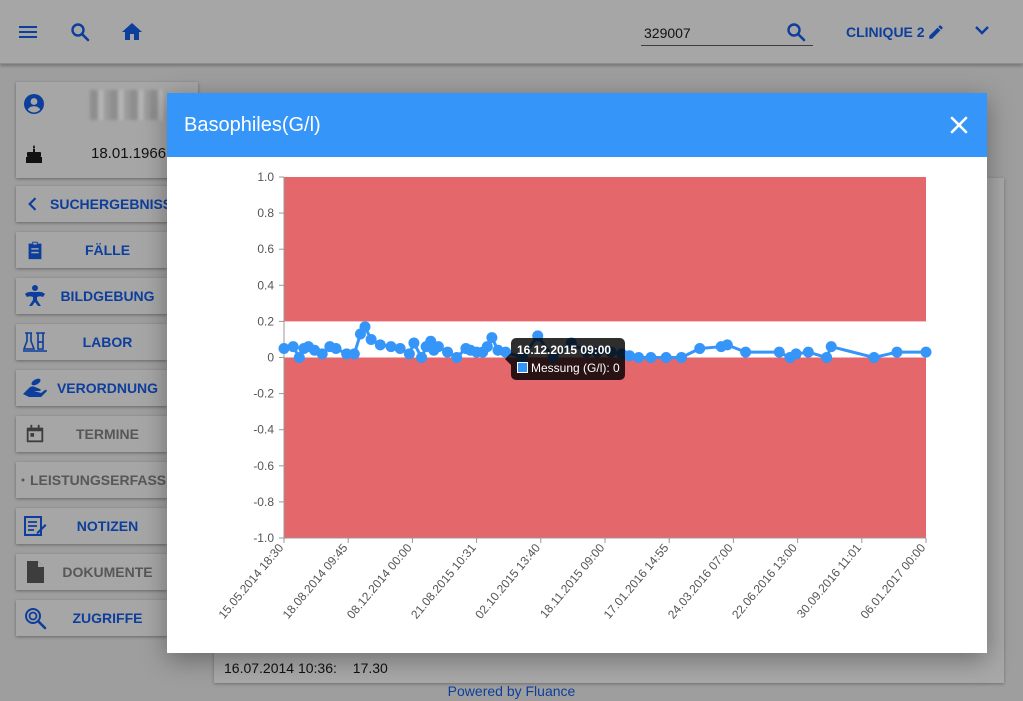 This screenshot has height=701, width=1023. What do you see at coordinates (936, 32) in the screenshot?
I see `pencil-icon` at bounding box center [936, 32].